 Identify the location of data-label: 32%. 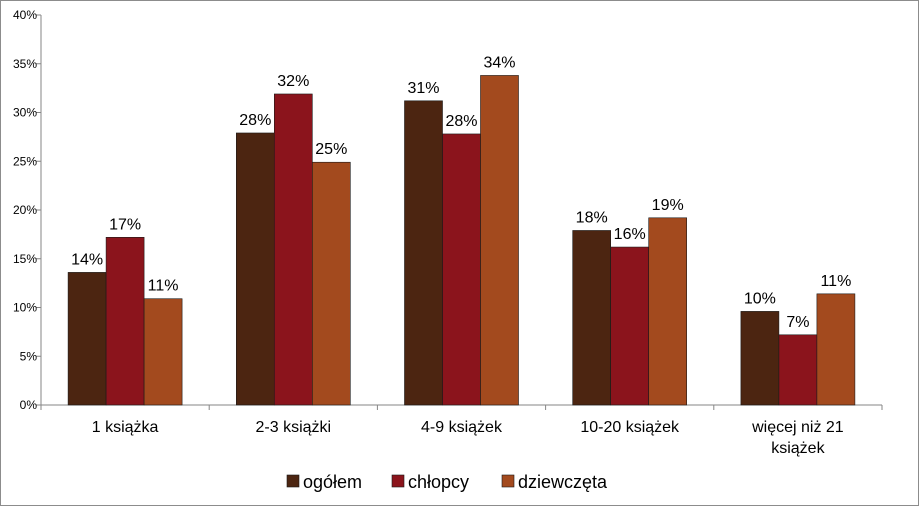
(293, 81).